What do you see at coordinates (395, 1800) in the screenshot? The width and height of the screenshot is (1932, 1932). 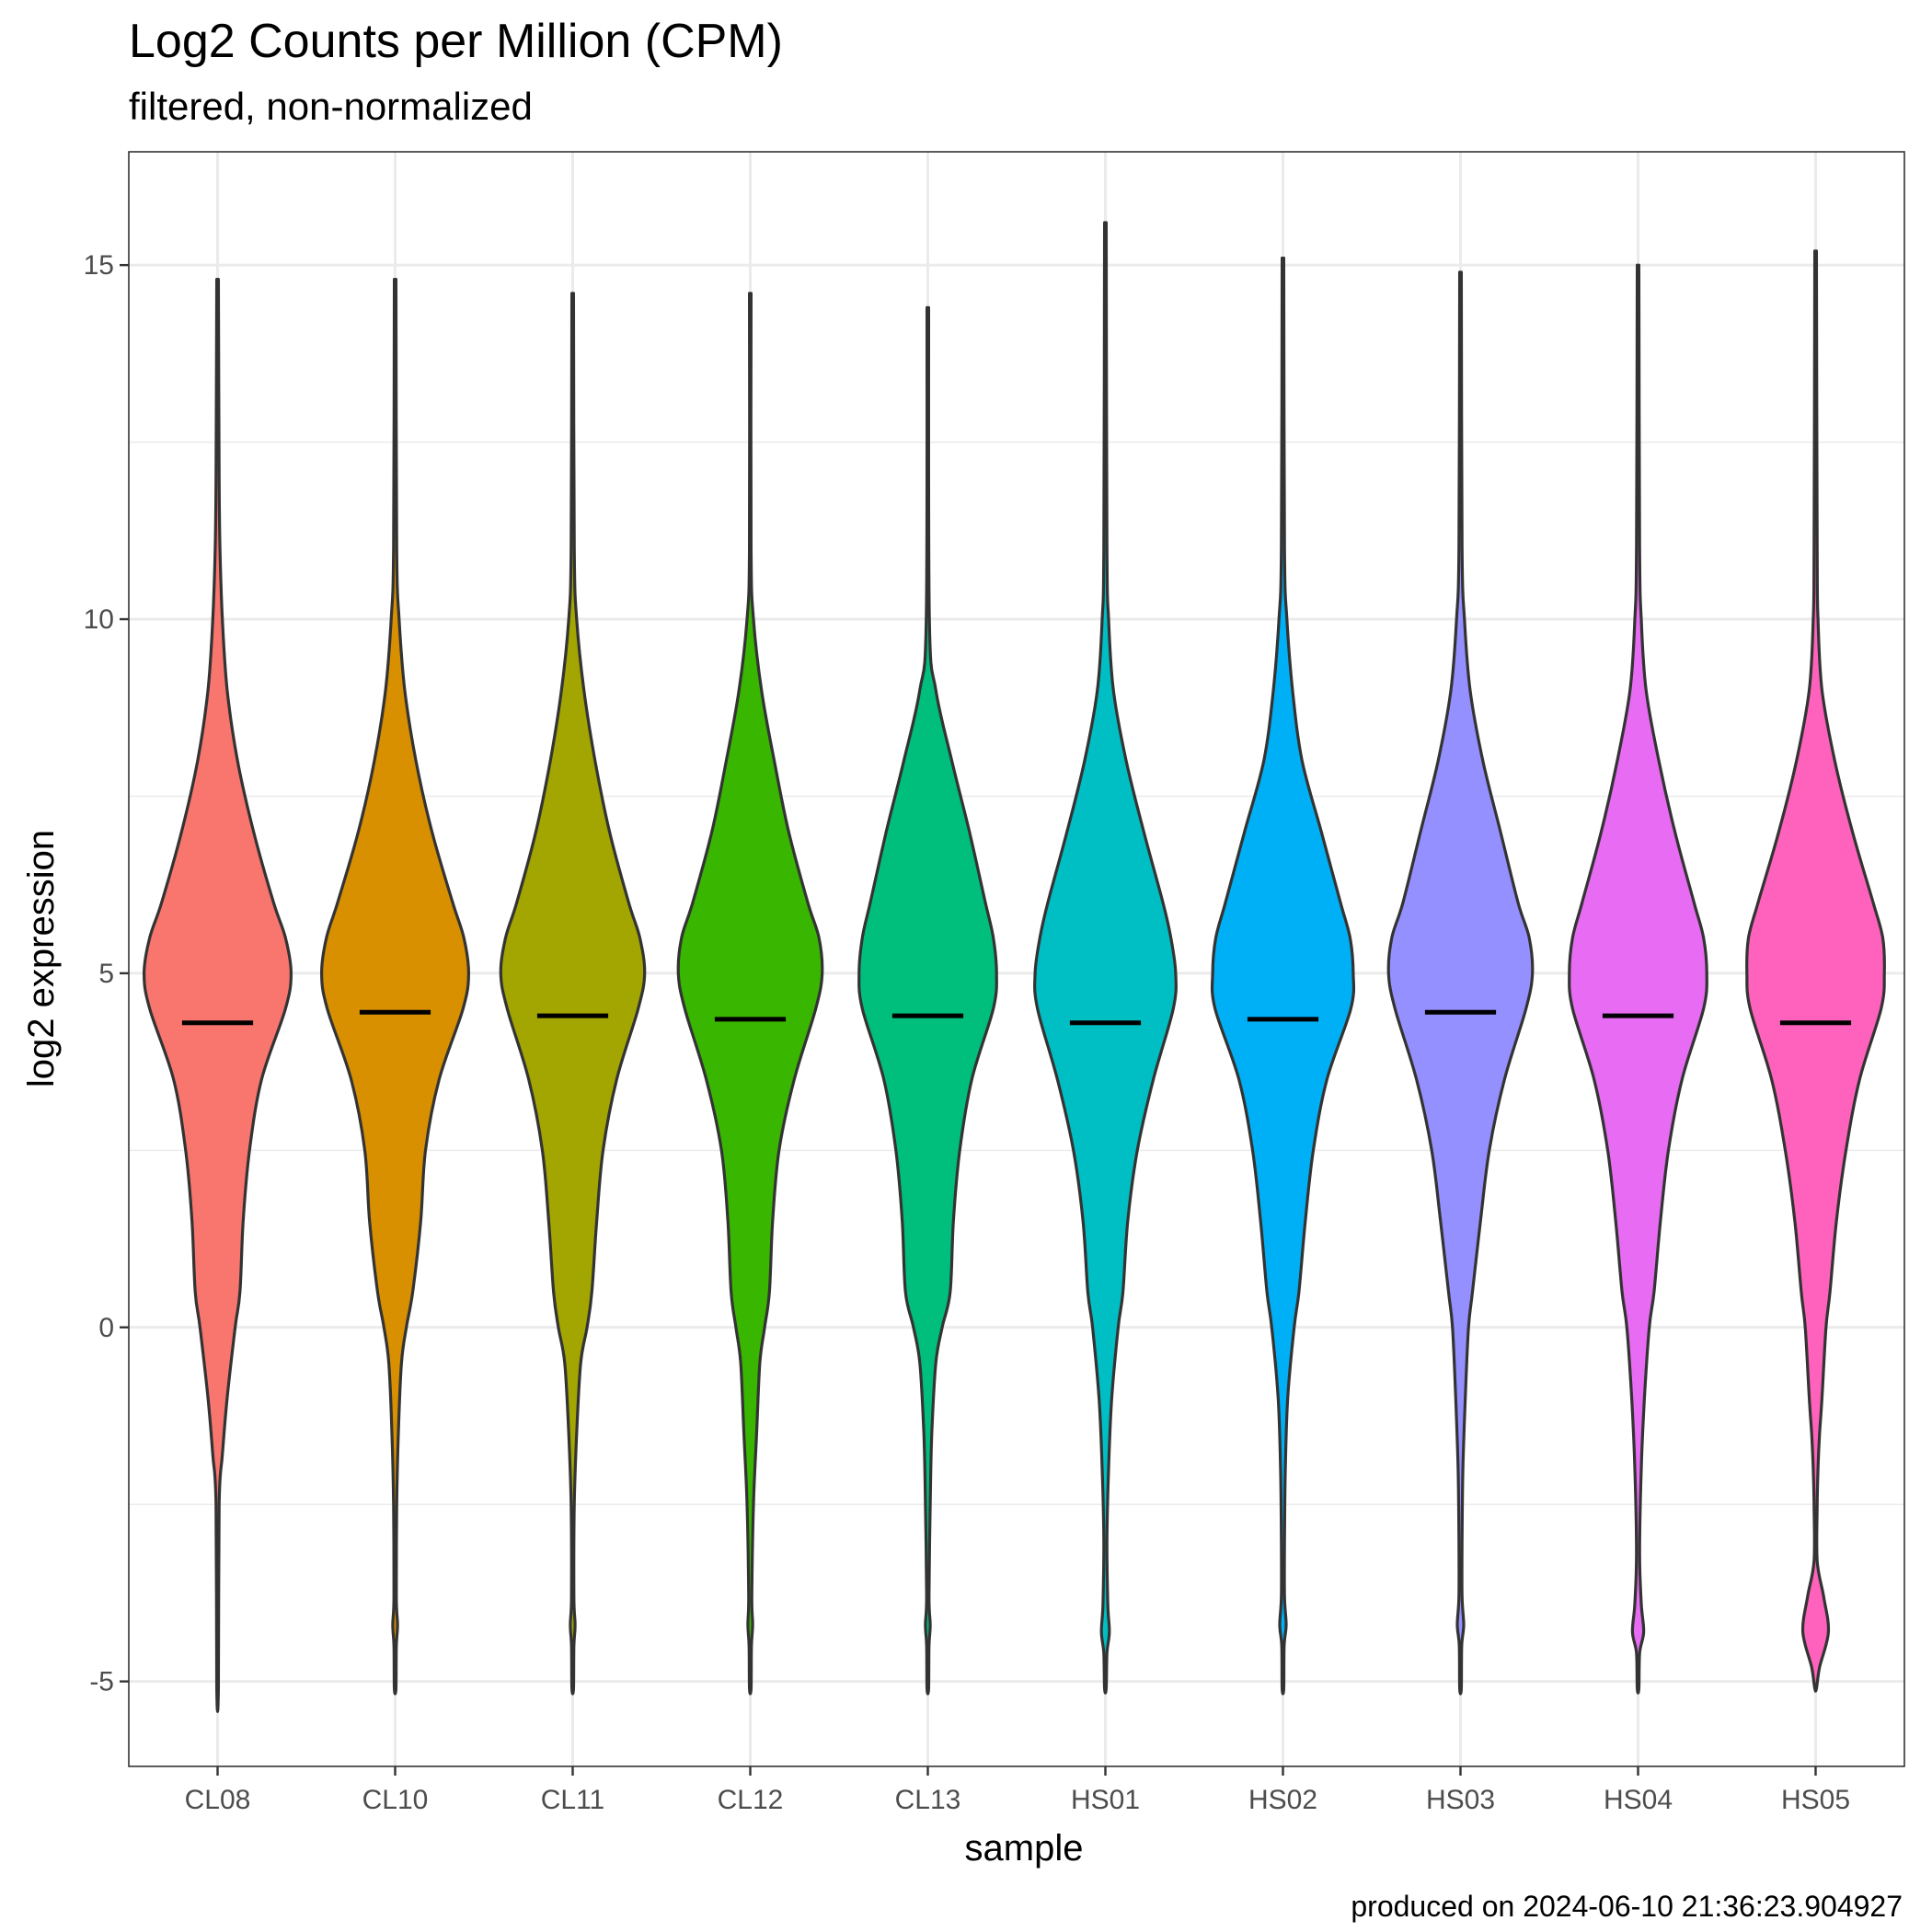 I see `x-tick-label: CL10` at bounding box center [395, 1800].